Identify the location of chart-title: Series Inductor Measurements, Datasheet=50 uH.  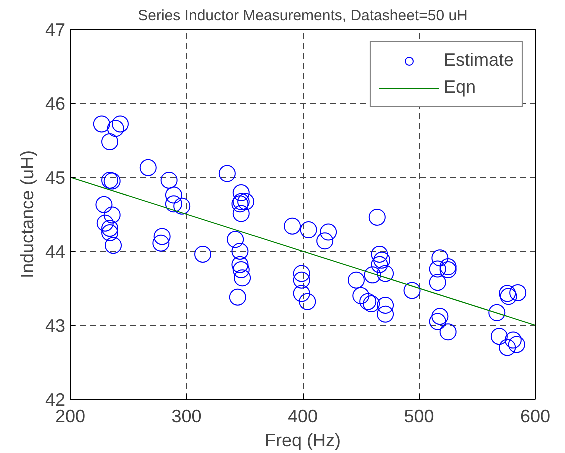
(303, 16).